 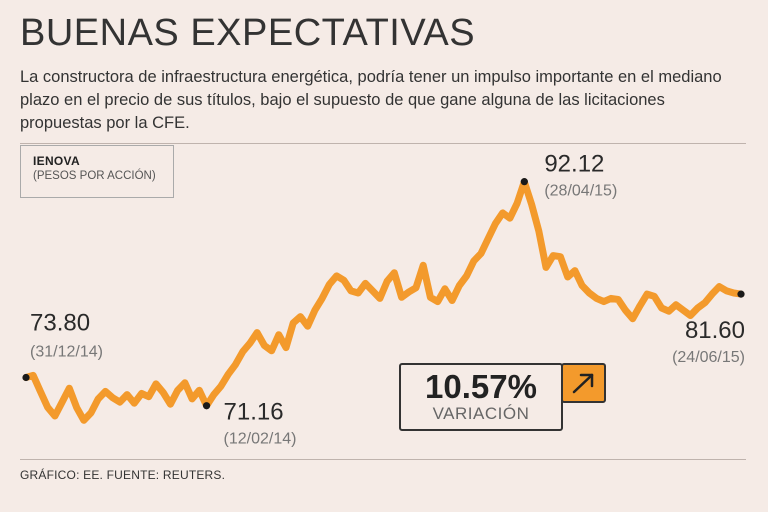 I want to click on marker-peak, so click(x=524, y=182).